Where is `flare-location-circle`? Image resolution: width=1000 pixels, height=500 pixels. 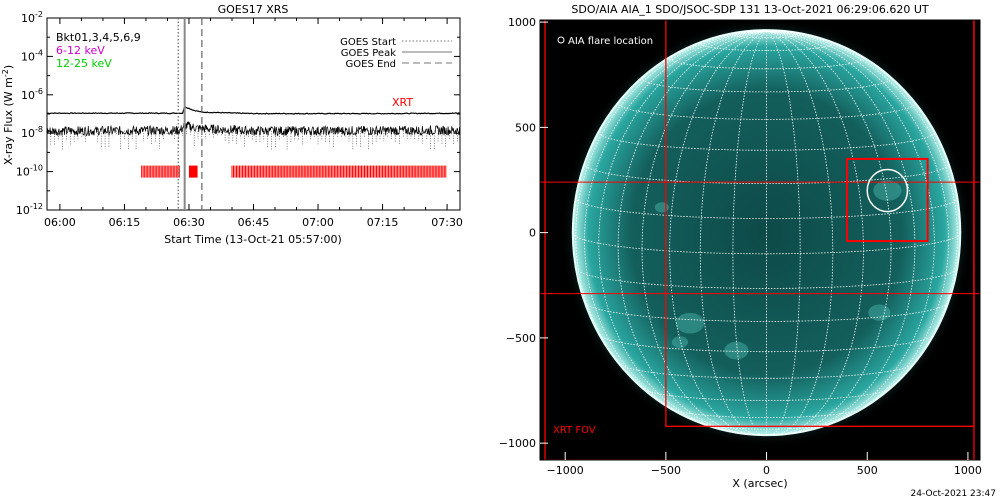
flare-location-circle is located at coordinates (887, 190).